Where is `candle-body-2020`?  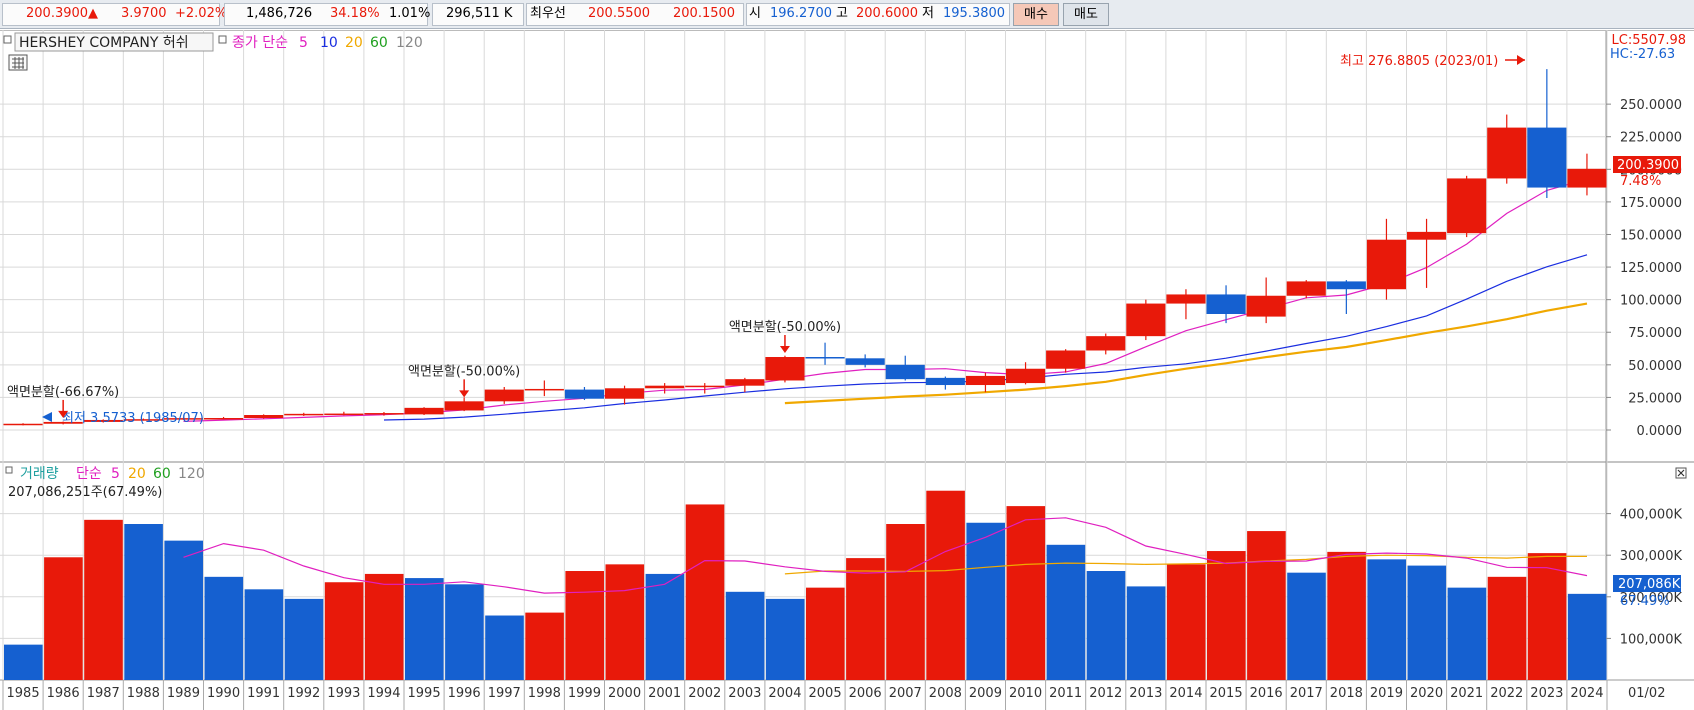 candle-body-2020 is located at coordinates (1427, 235).